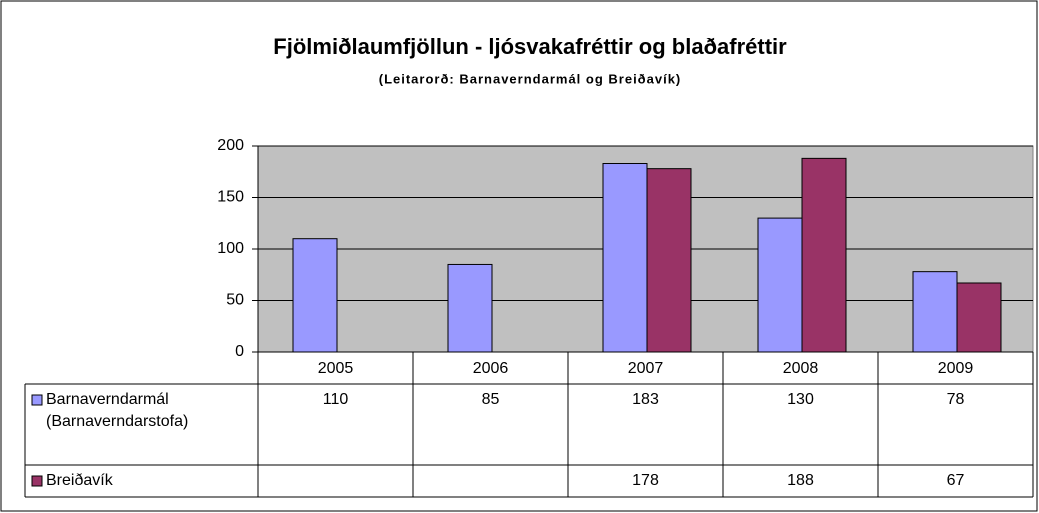 This screenshot has height=513, width=1039. I want to click on y-tick-label: 100, so click(230, 248).